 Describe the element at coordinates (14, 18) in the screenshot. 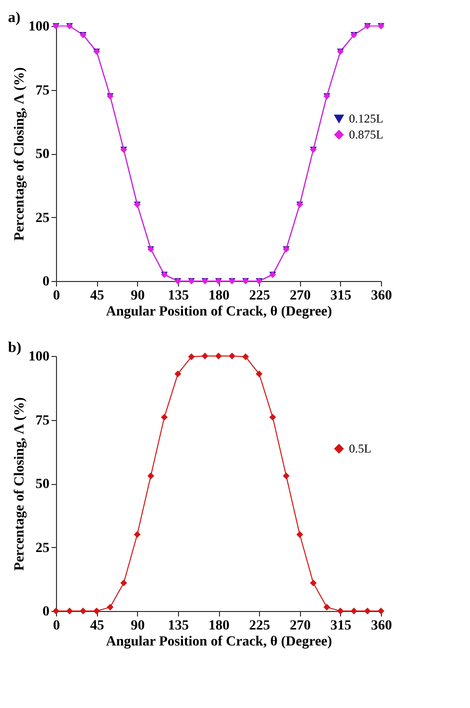

I see `chart-title: a)` at that location.